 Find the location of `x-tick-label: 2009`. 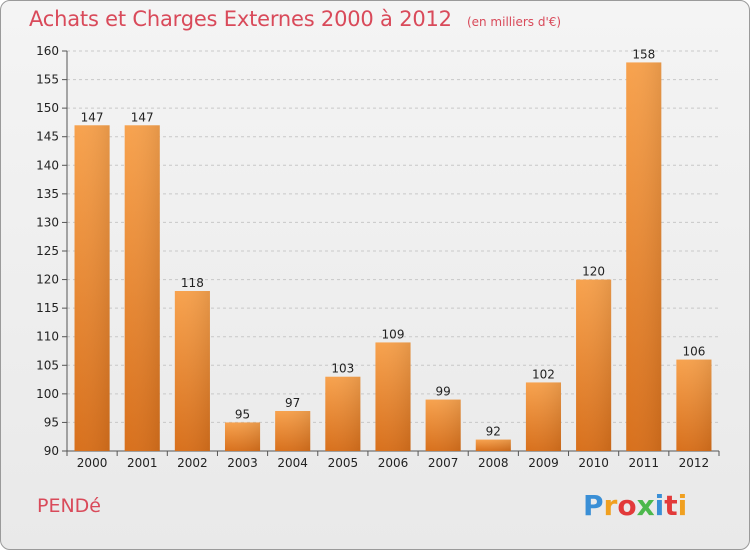

x-tick-label: 2009 is located at coordinates (543, 463).